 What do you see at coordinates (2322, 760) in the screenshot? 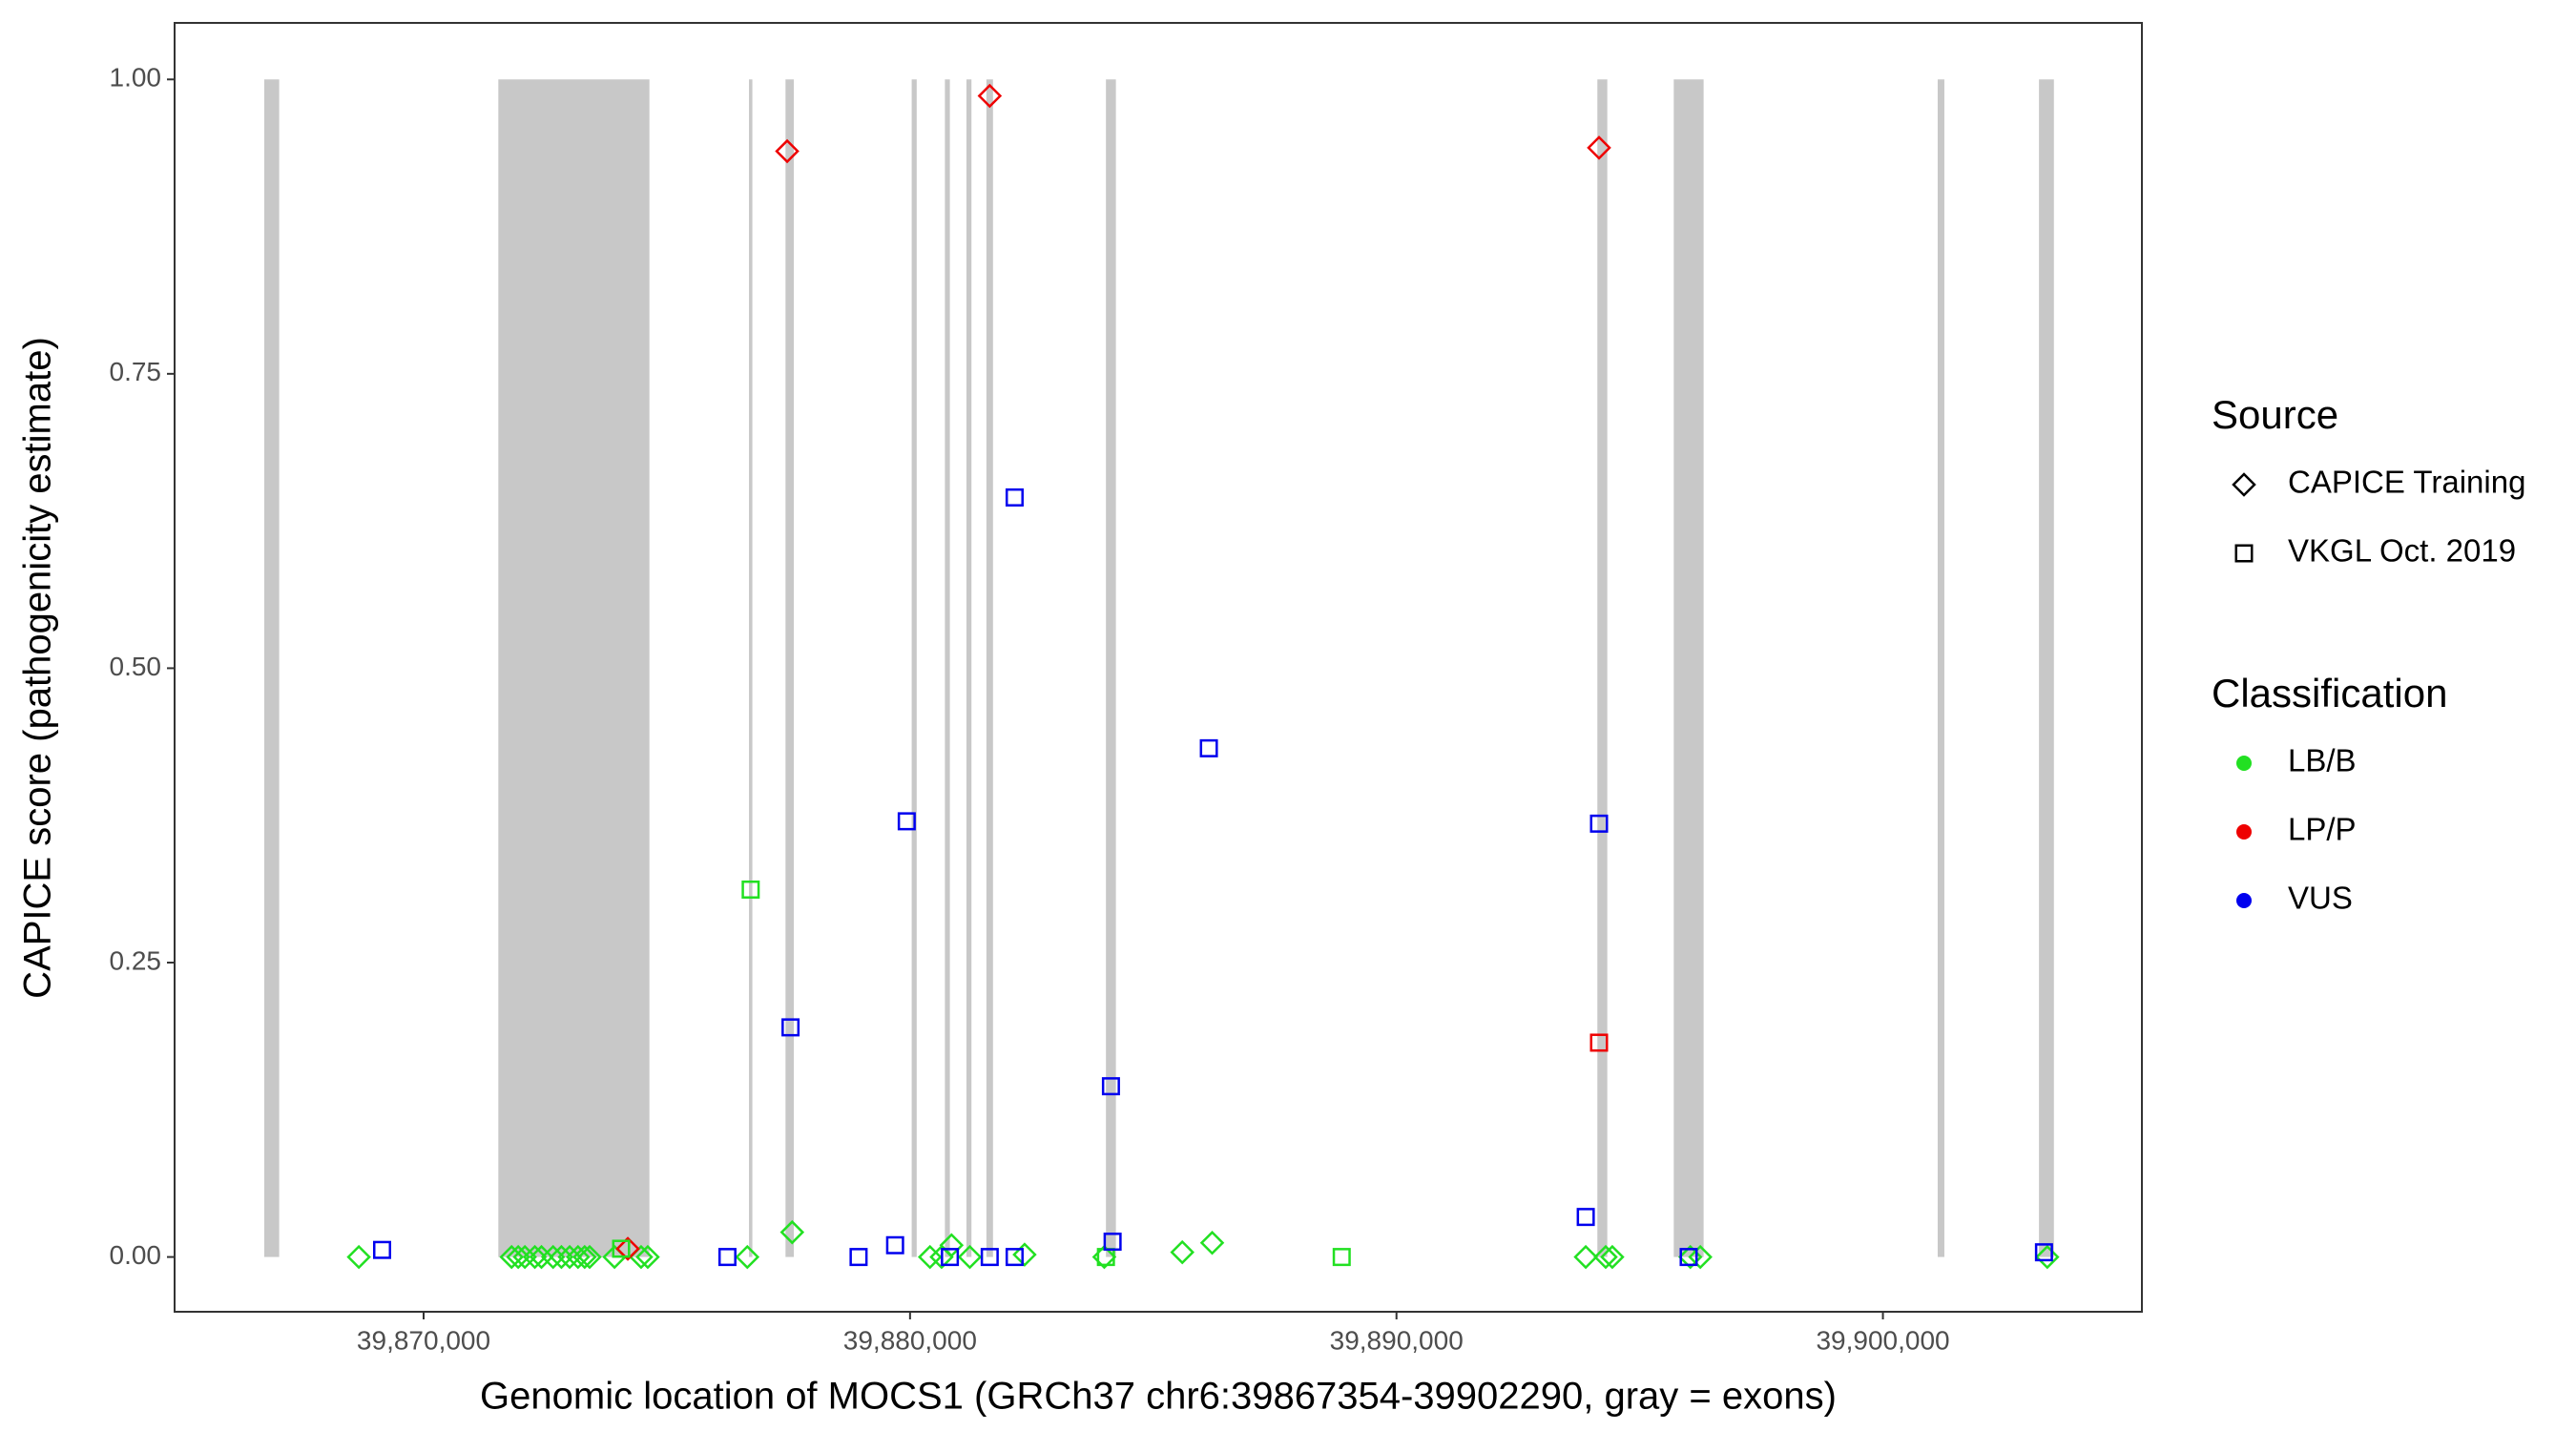
I see `legend-label: LB/B` at bounding box center [2322, 760].